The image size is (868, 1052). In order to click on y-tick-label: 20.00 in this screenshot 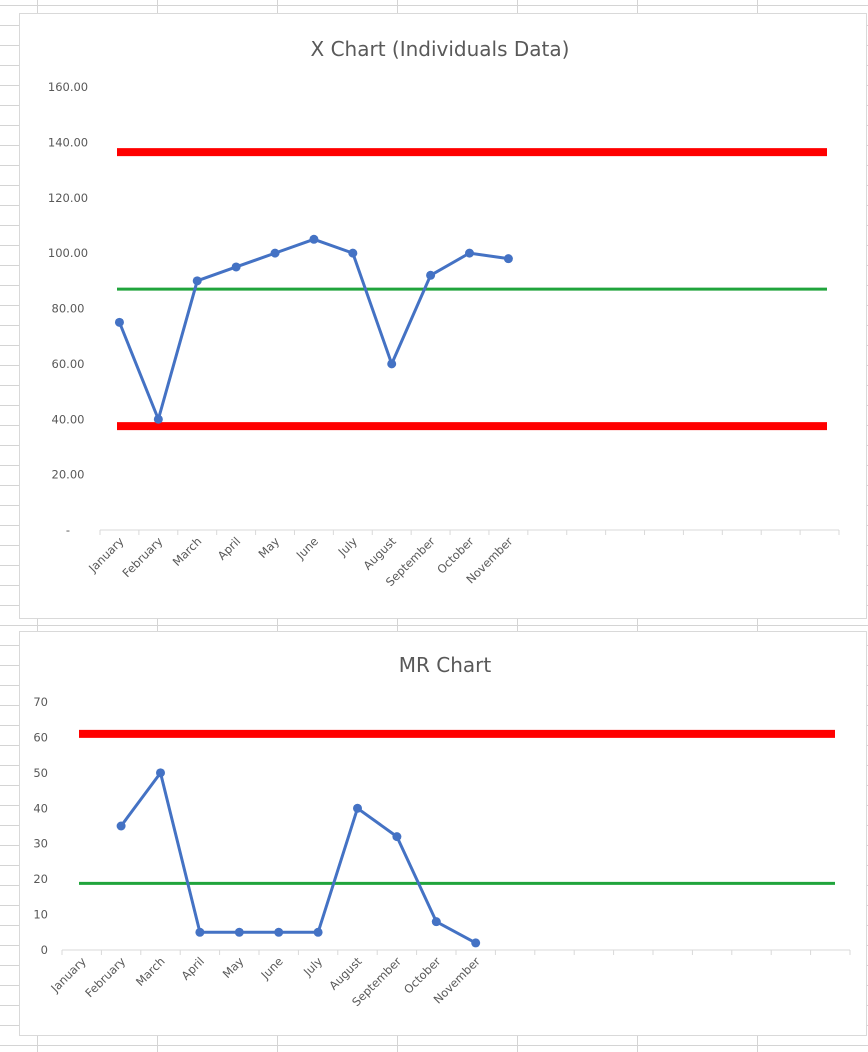, I will do `click(68, 475)`.